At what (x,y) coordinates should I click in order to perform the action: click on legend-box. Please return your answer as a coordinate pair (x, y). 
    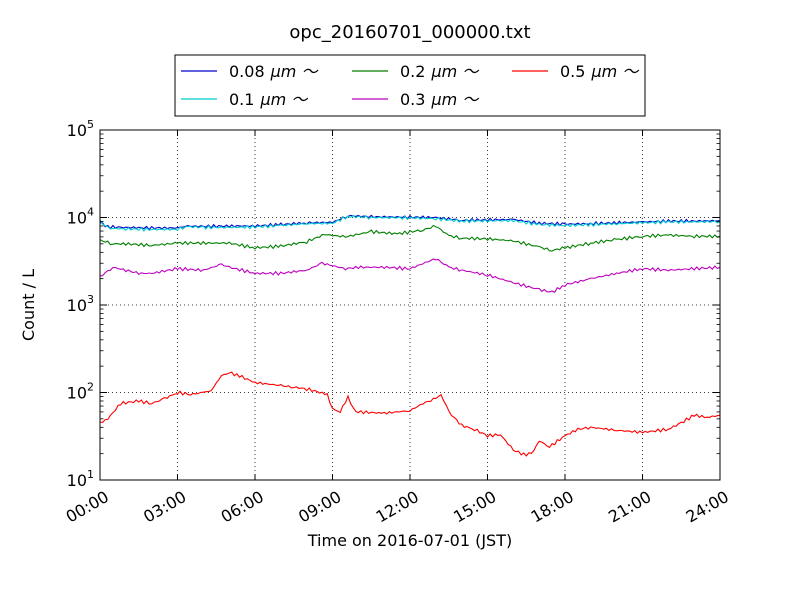
    Looking at the image, I should click on (410, 85).